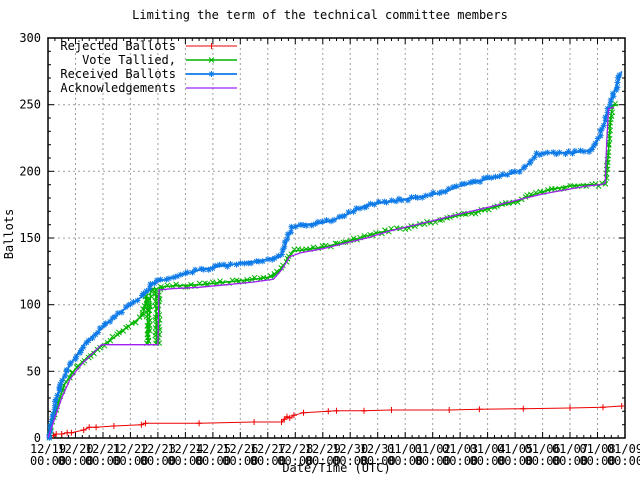 The image size is (640, 480). What do you see at coordinates (30, 105) in the screenshot?
I see `y-tick-label: 250` at bounding box center [30, 105].